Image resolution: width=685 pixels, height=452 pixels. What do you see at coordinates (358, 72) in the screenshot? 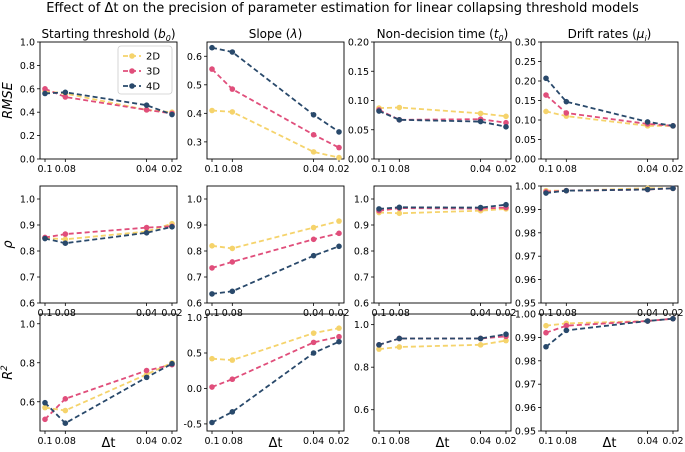
I see `y-tick-label: 0.15` at bounding box center [358, 72].